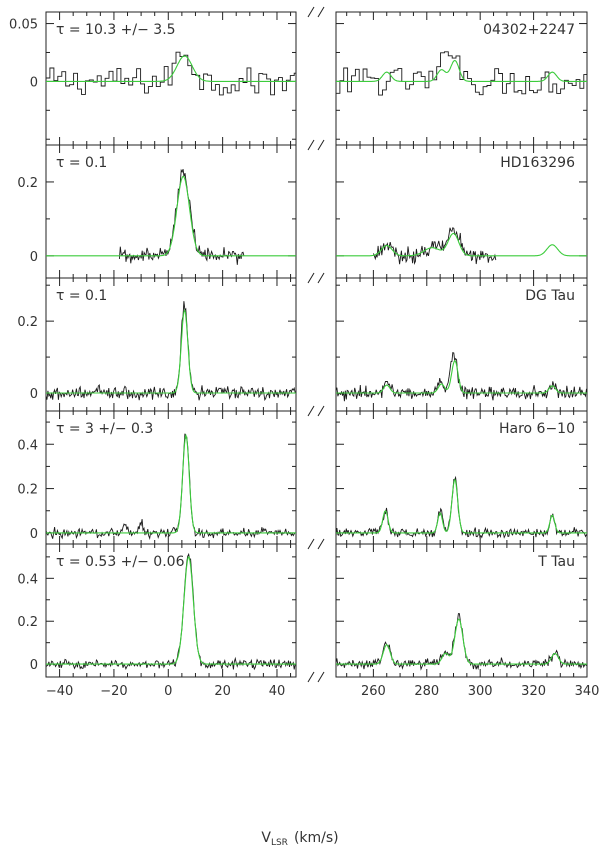 The width and height of the screenshot is (600, 850). I want to click on x-tick-label: −20, so click(113, 691).